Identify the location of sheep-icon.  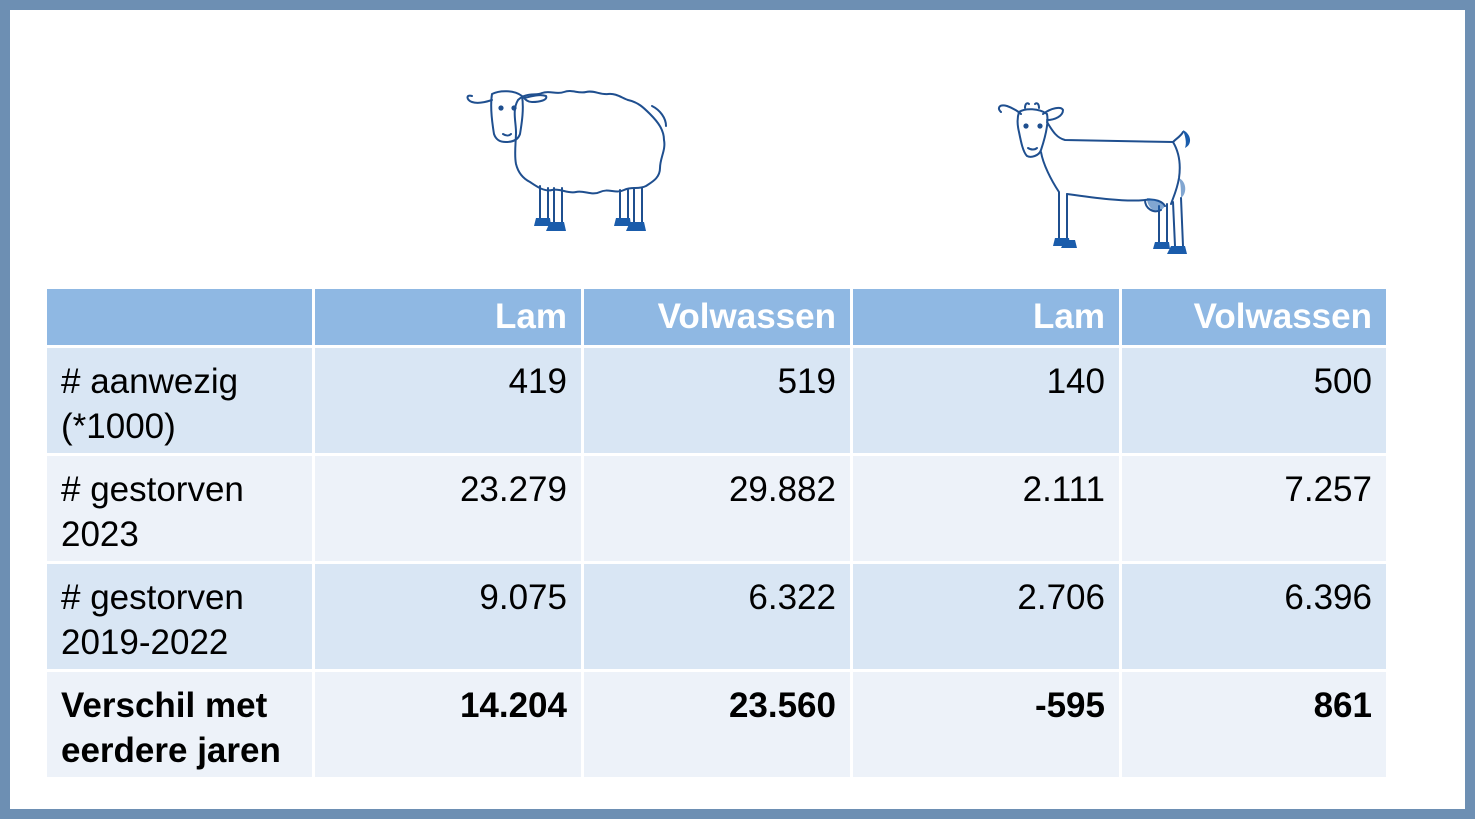
(566, 160).